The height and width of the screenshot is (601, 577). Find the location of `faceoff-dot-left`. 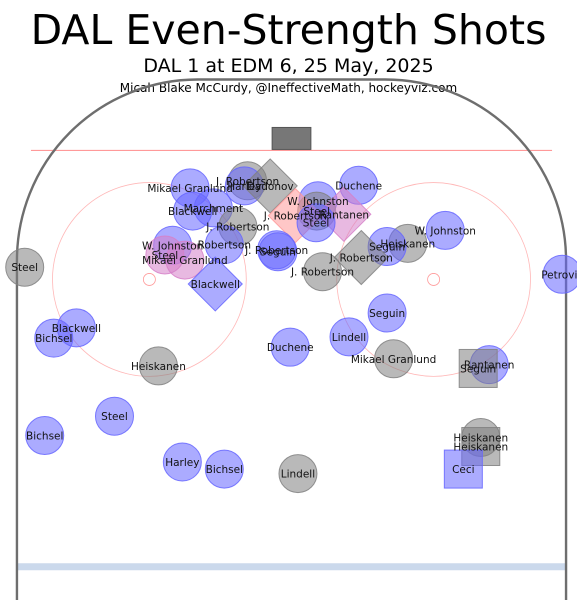

faceoff-dot-left is located at coordinates (149, 279).